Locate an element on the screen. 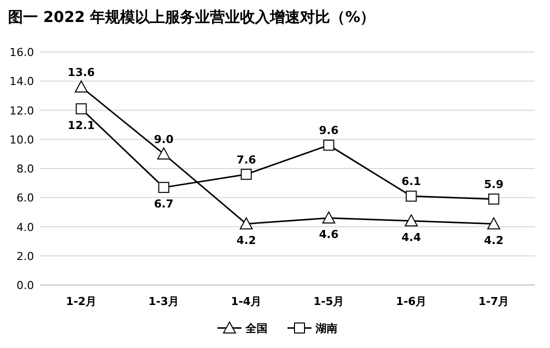 Image resolution: width=550 pixels, height=348 pixels. data-label: 6.7 is located at coordinates (164, 203).